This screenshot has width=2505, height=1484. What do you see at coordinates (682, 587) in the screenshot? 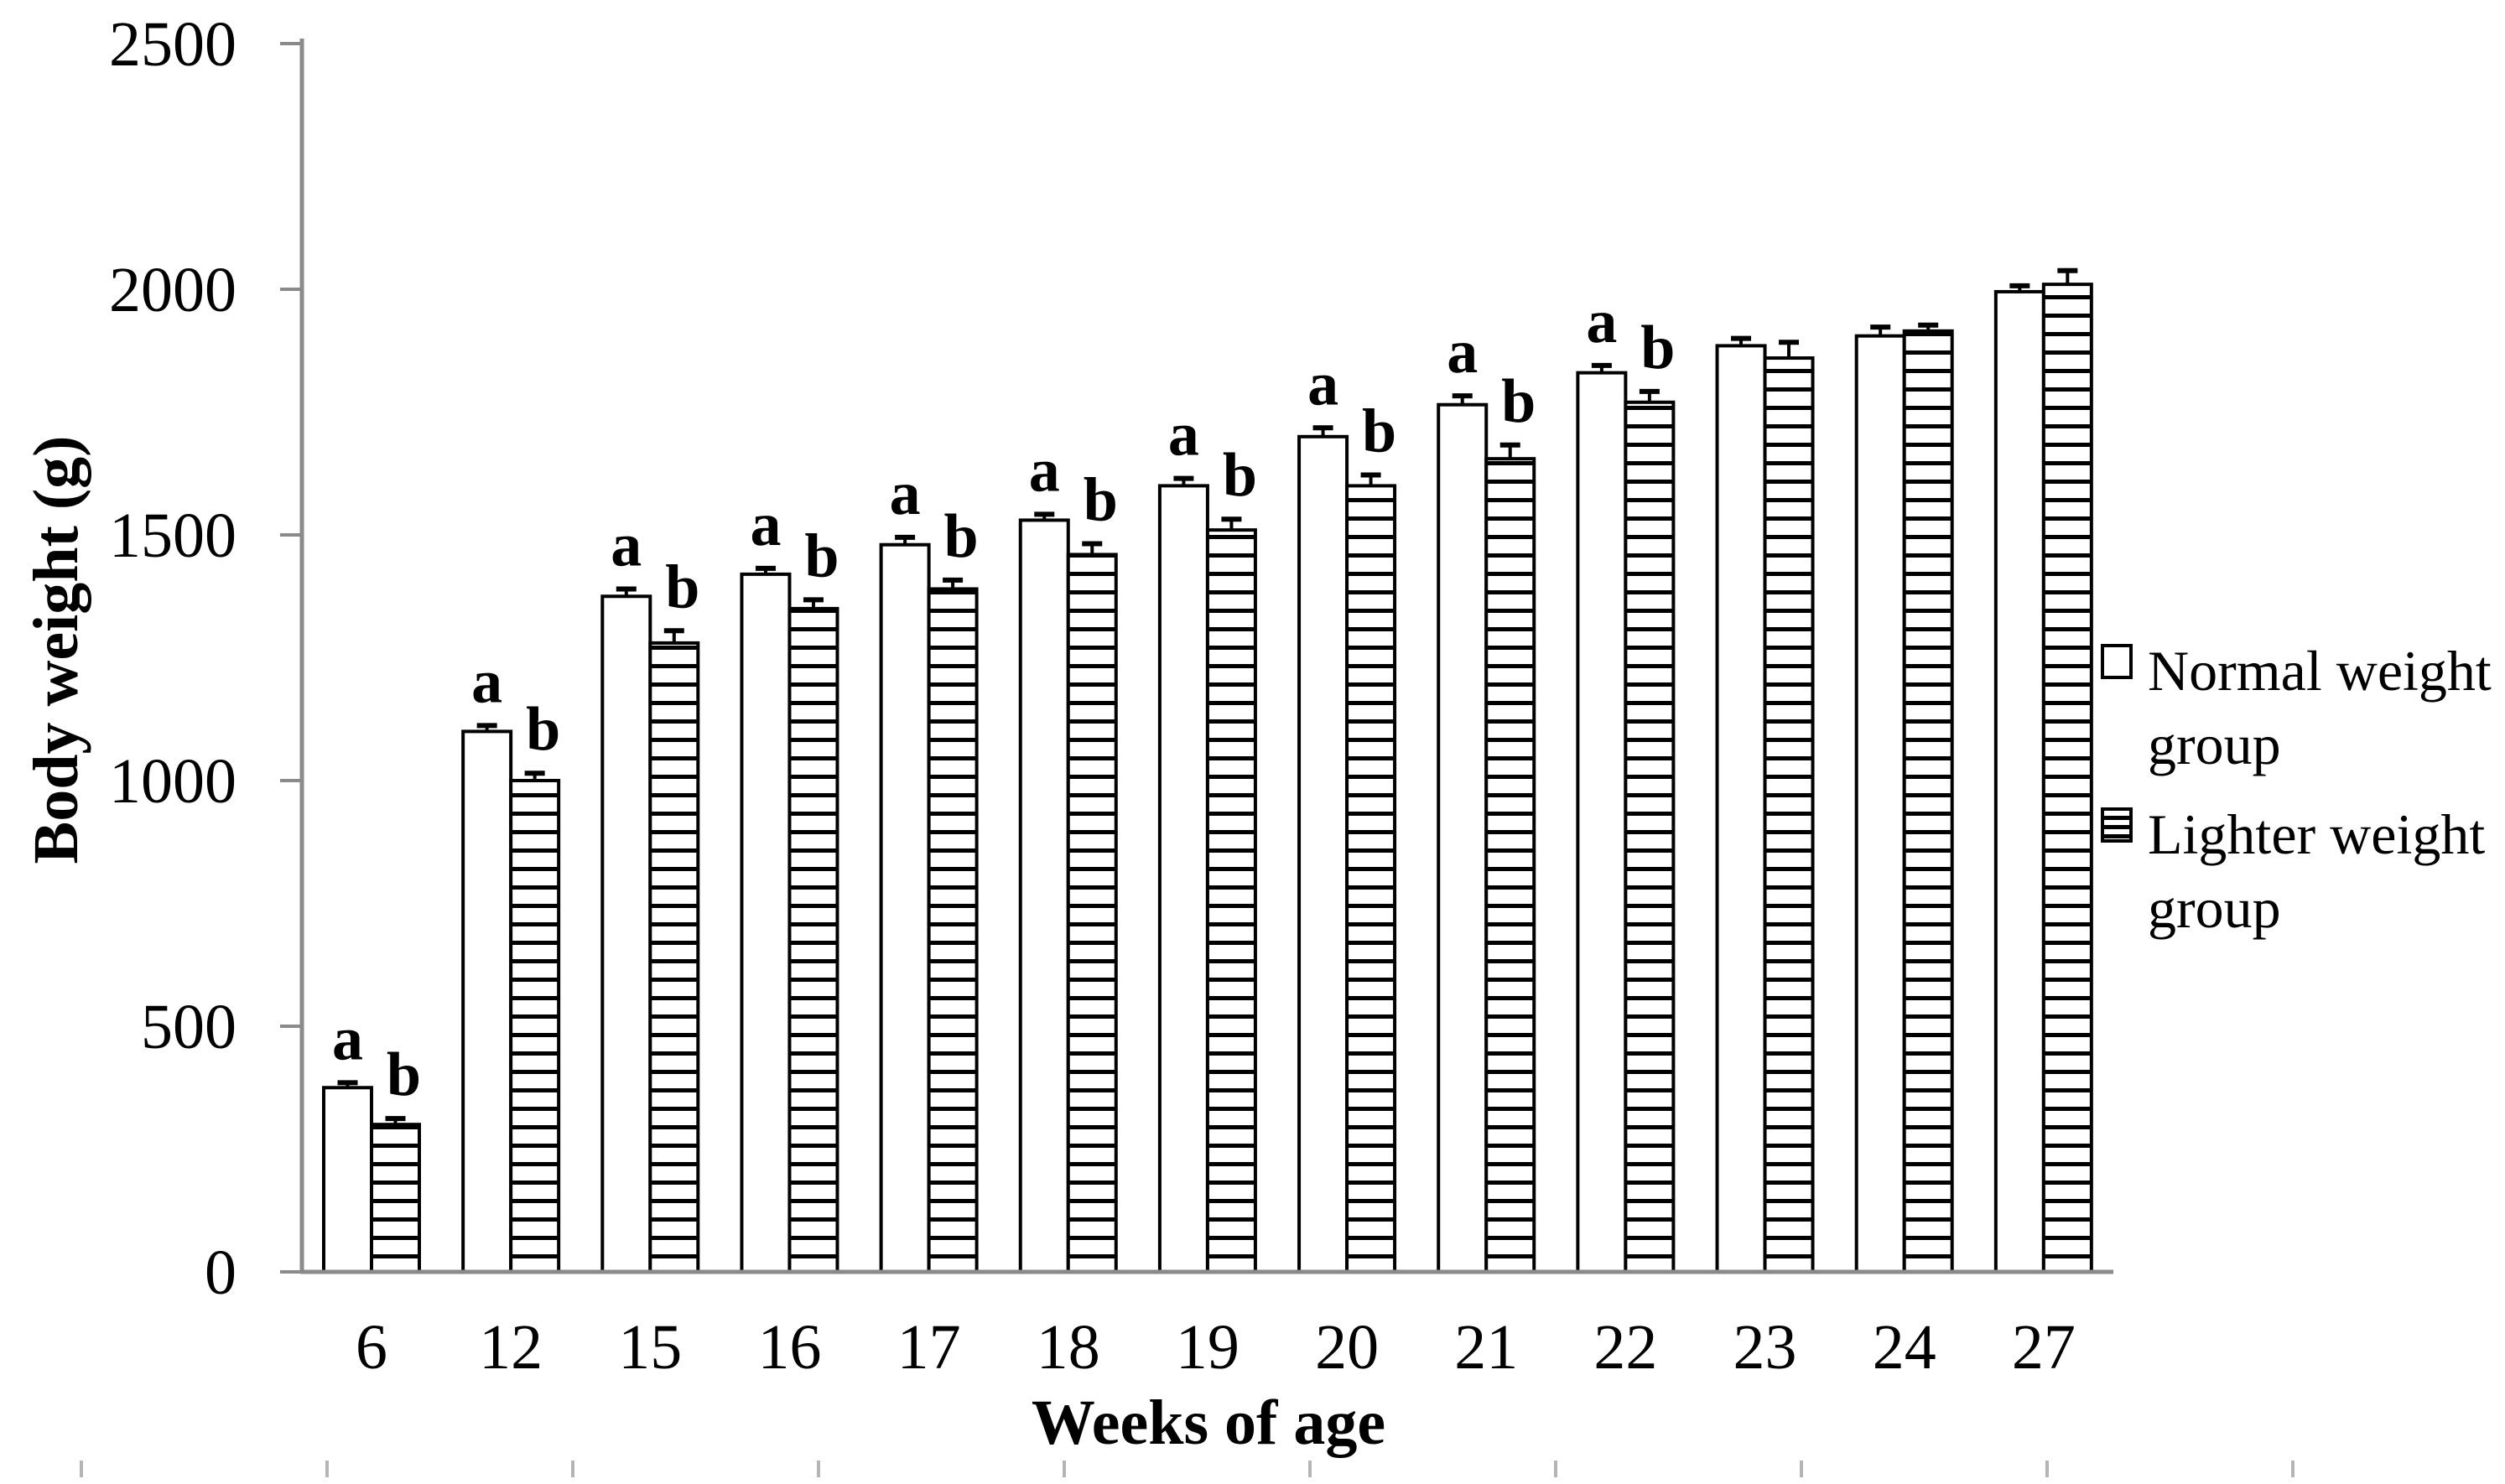
I see `significance-letter-b-week-15: b` at bounding box center [682, 587].